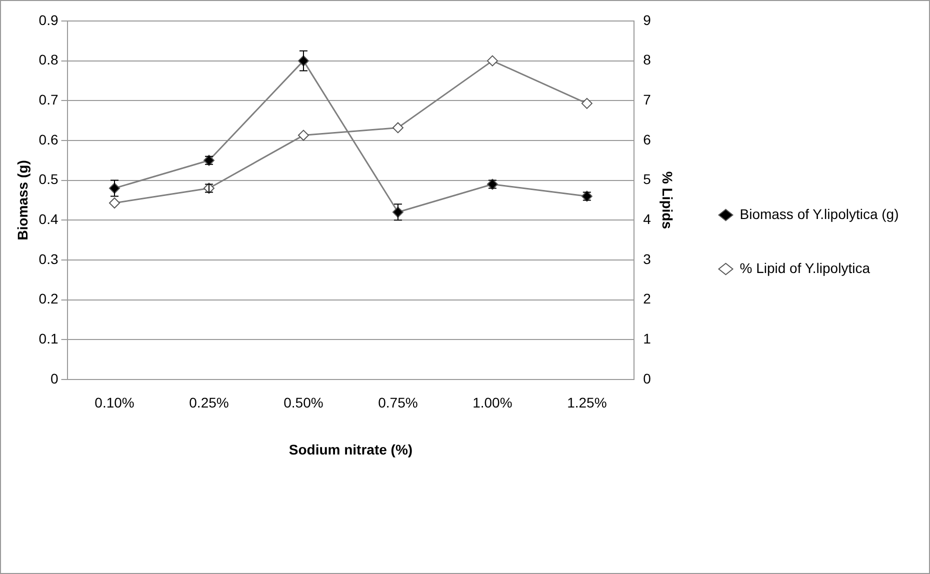 The height and width of the screenshot is (574, 930). I want to click on y2-tick-label: 7, so click(647, 100).